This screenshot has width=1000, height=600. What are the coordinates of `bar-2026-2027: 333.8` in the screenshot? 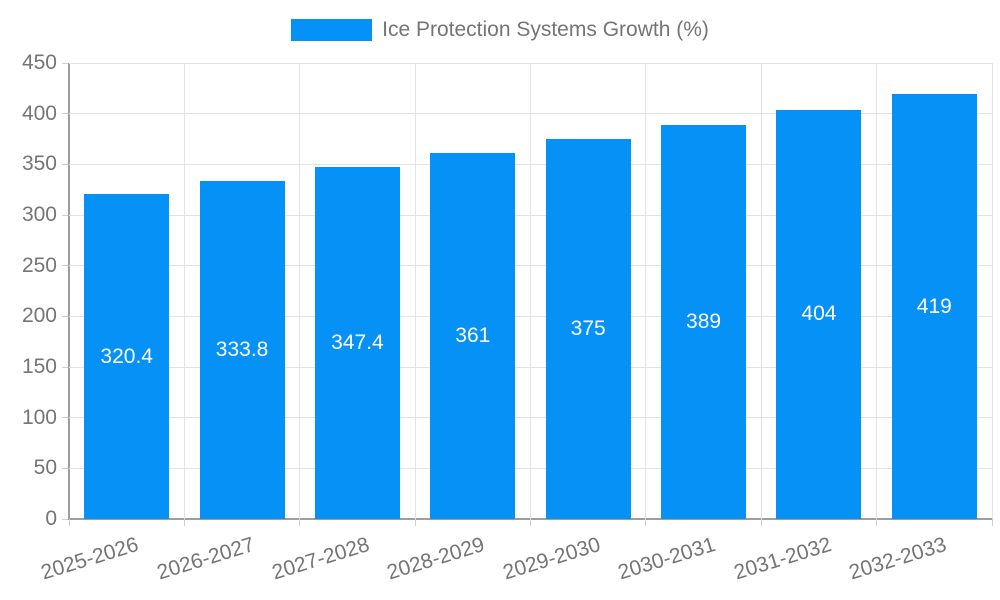 It's located at (242, 349).